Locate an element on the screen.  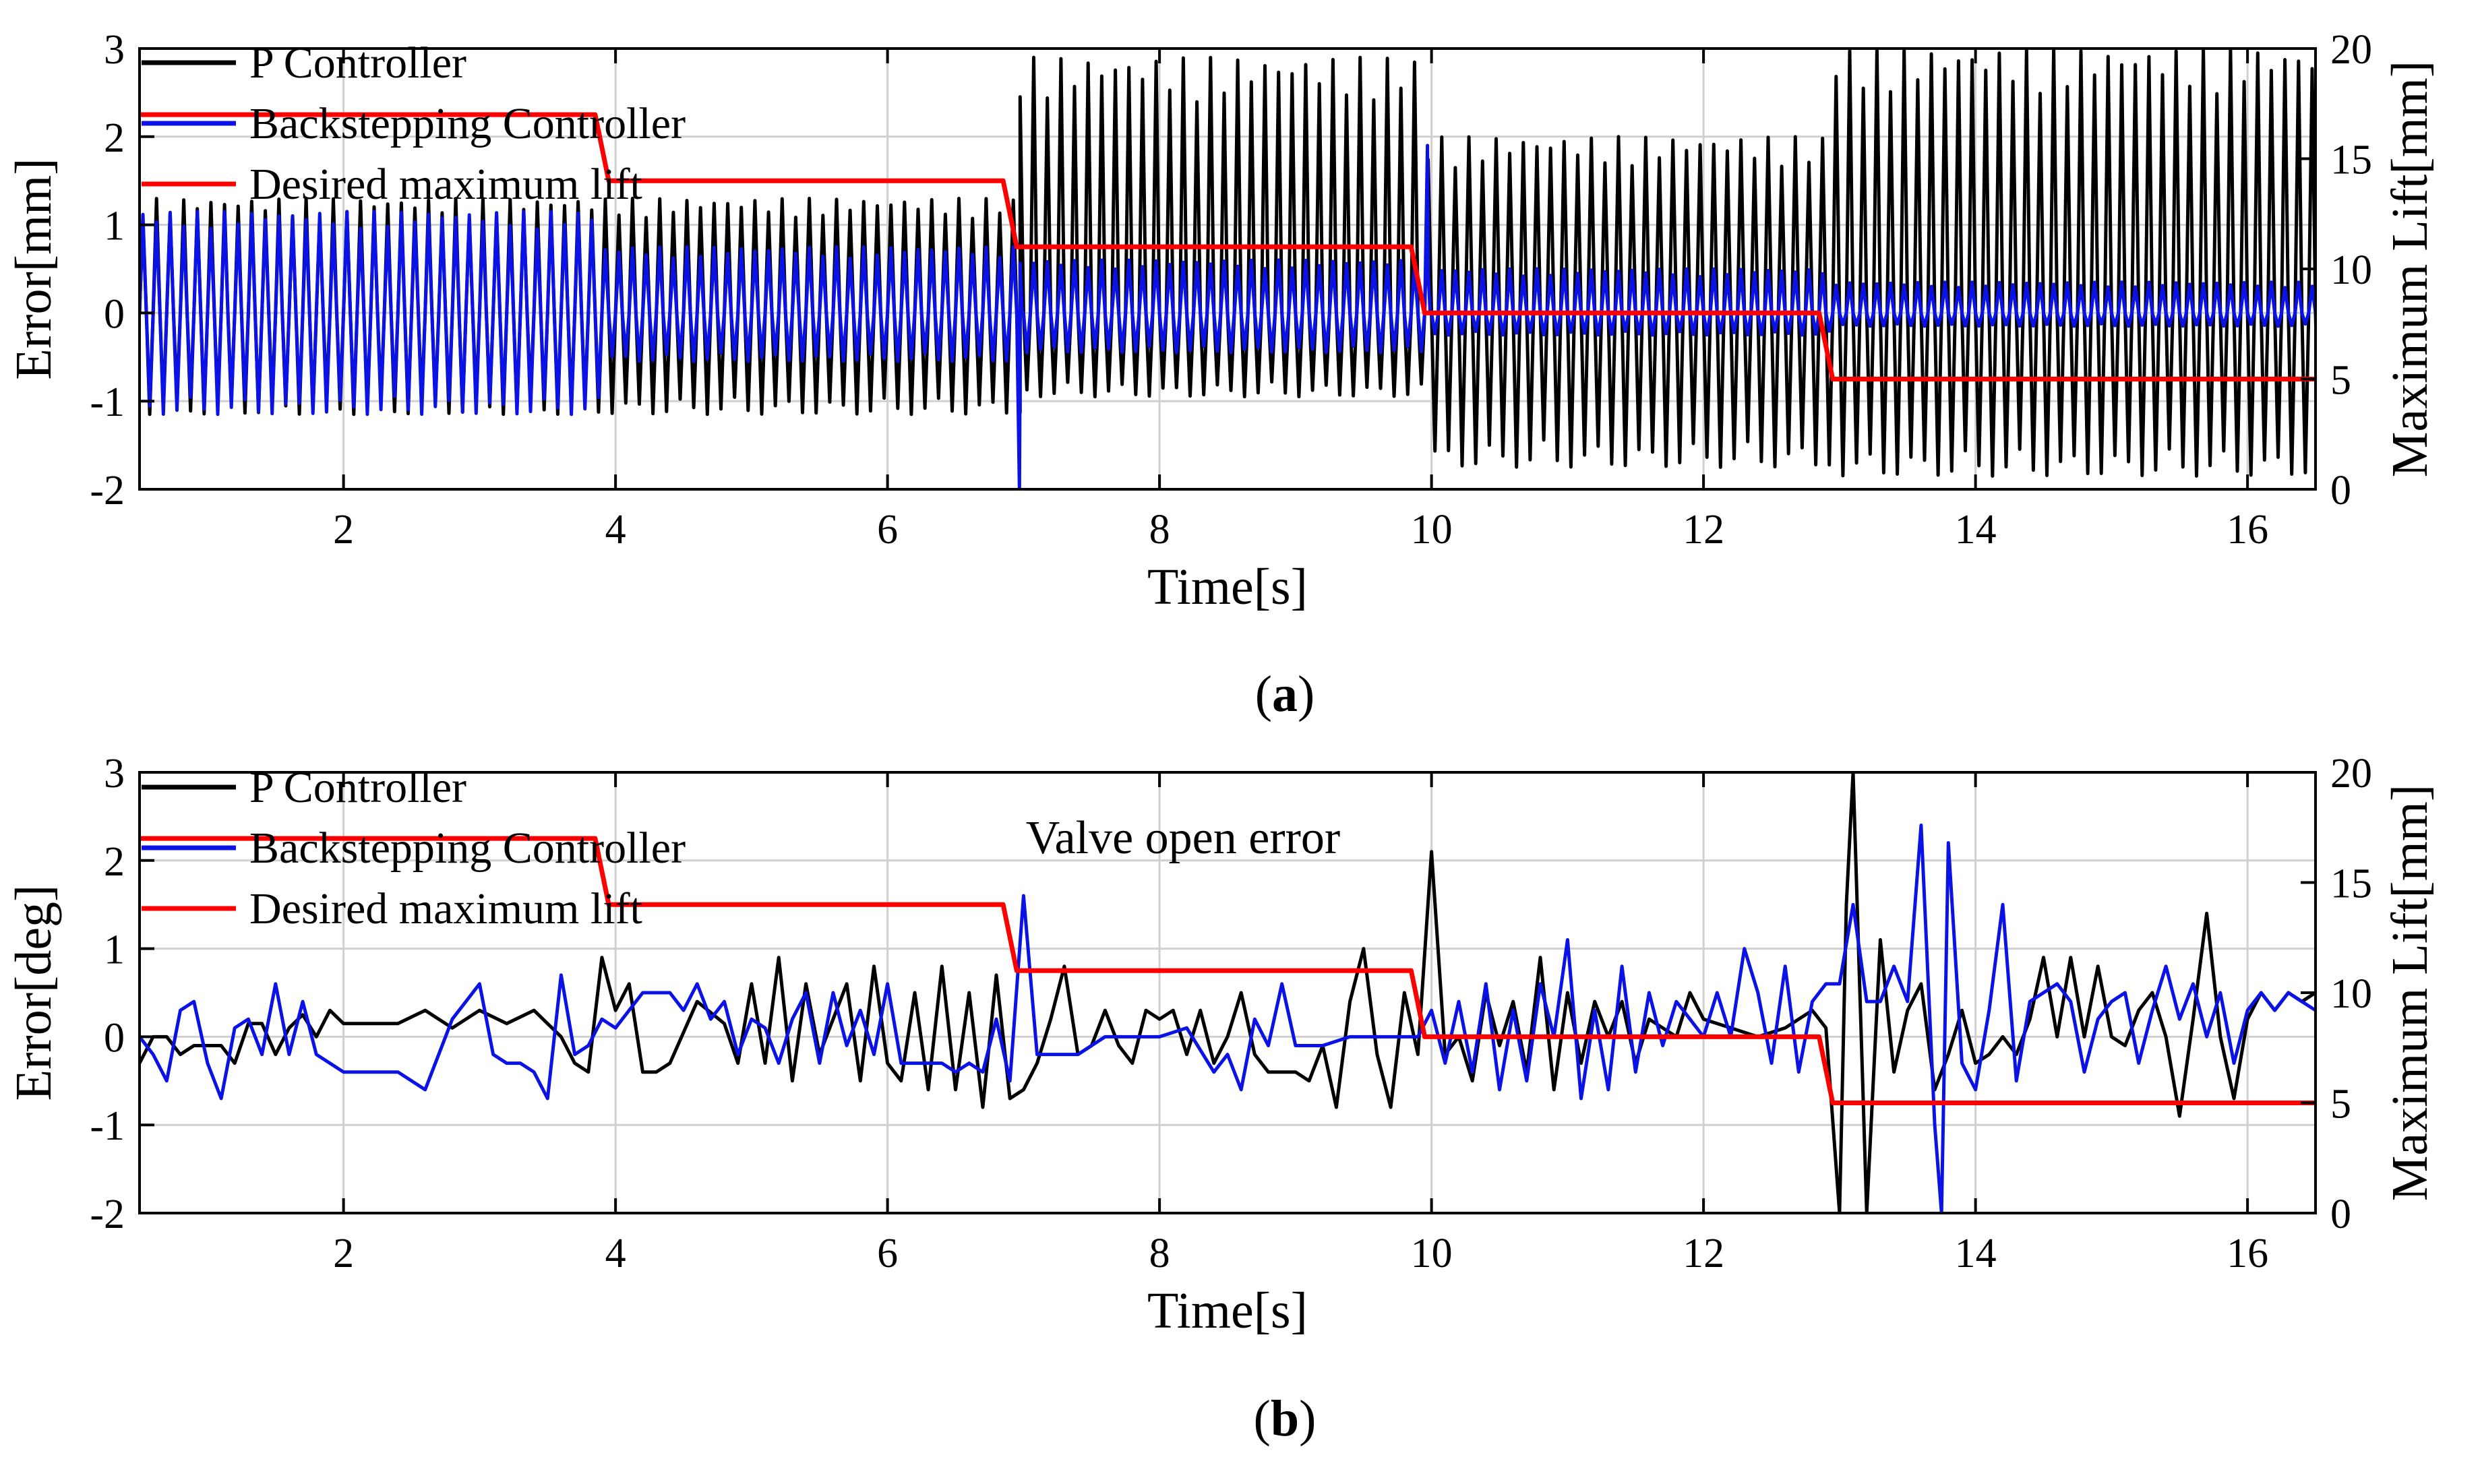
panel-caption: (a) is located at coordinates (1285, 694).